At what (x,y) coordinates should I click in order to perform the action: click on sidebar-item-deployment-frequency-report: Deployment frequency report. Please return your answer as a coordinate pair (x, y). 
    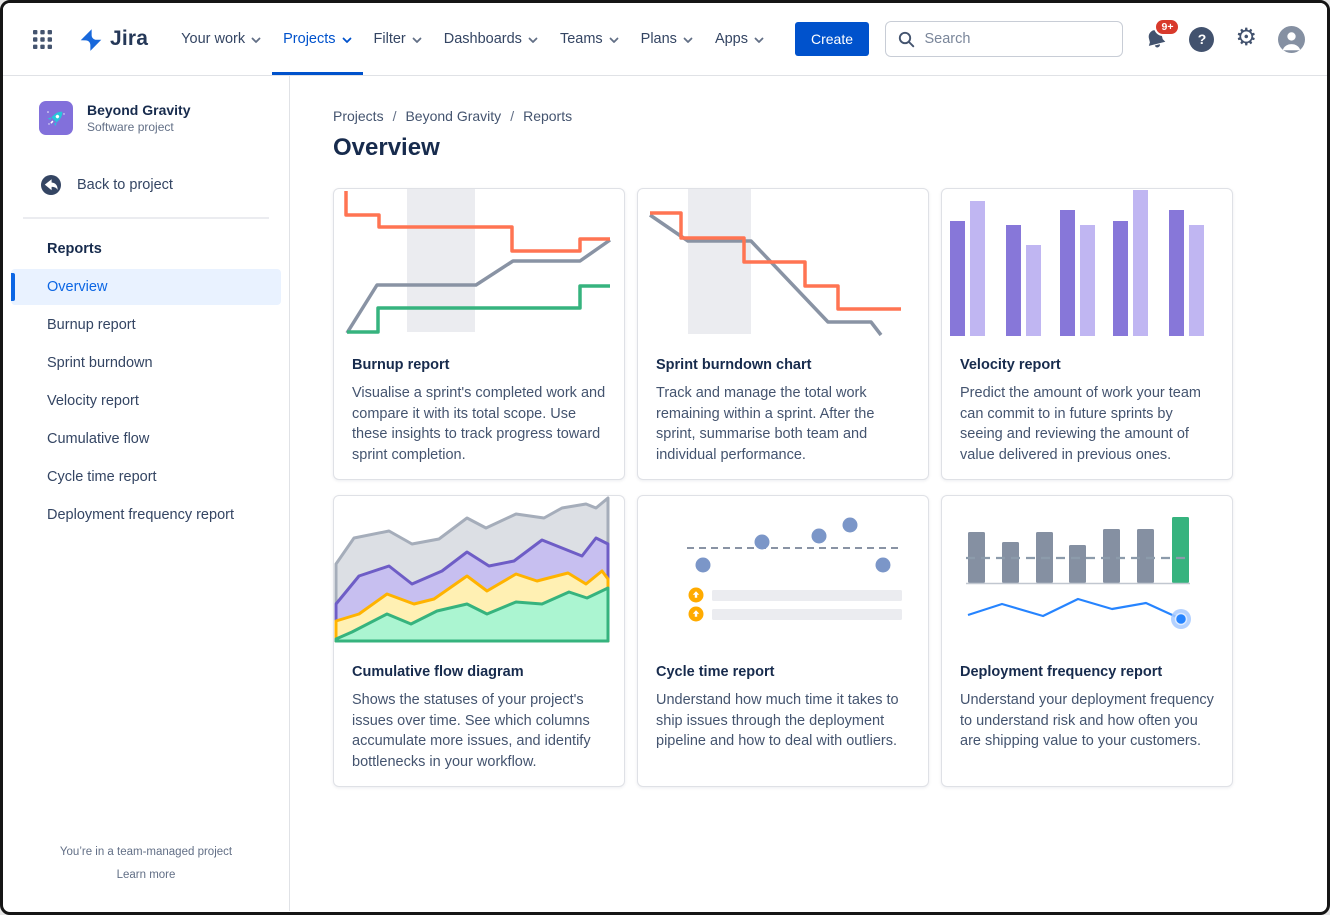
    Looking at the image, I should click on (140, 515).